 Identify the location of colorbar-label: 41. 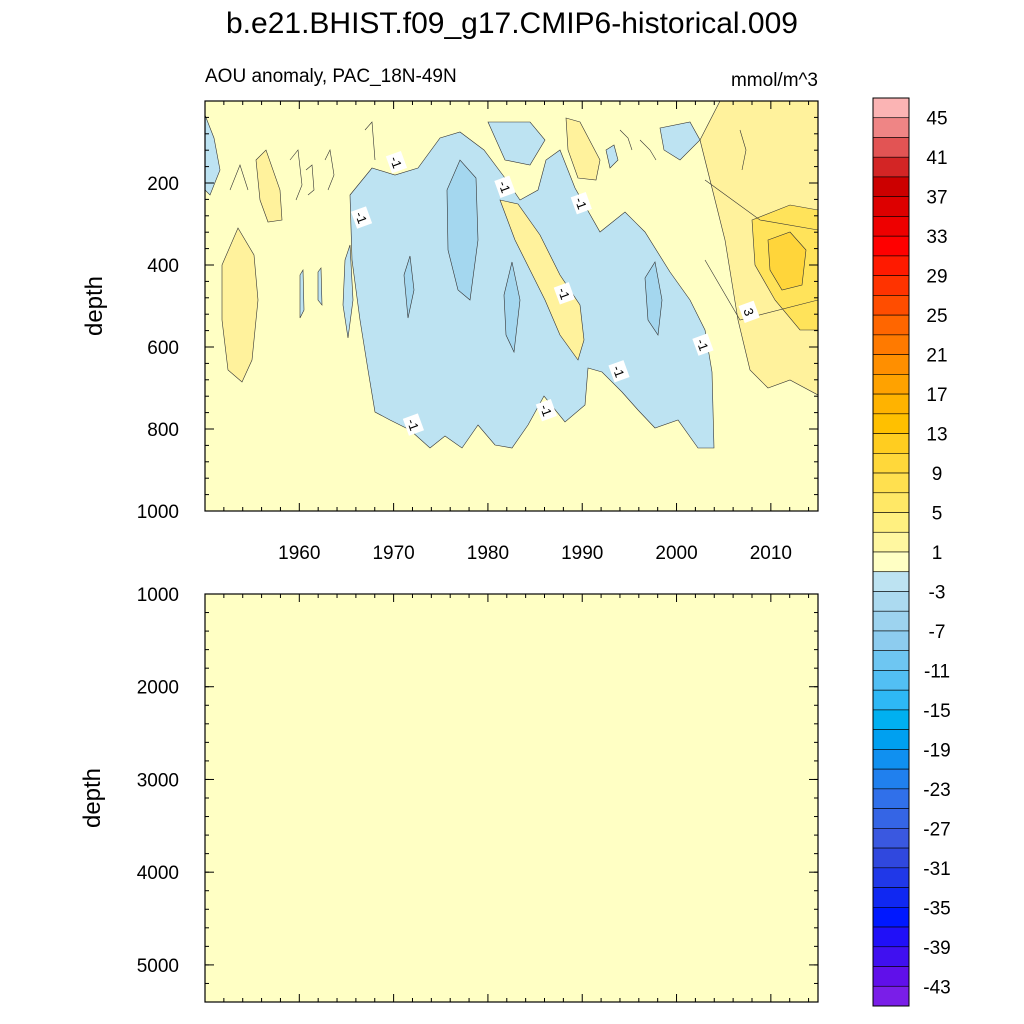
(936, 158).